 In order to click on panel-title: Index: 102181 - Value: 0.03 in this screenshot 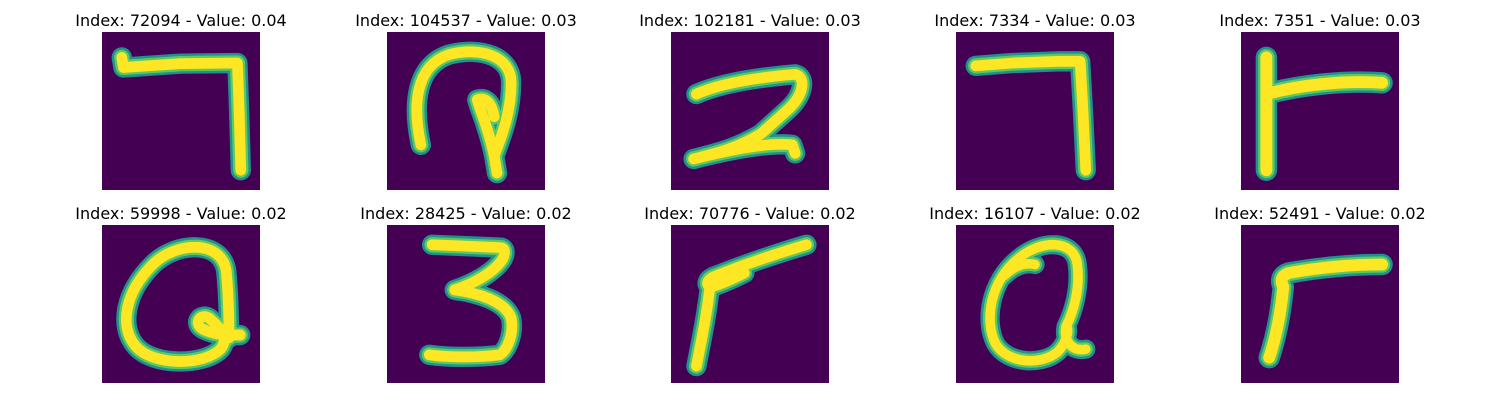, I will do `click(750, 20)`.